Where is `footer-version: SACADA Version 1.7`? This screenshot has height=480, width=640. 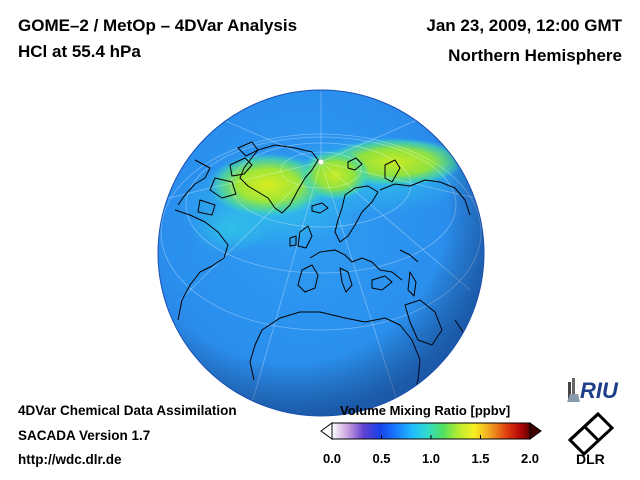
footer-version: SACADA Version 1.7 is located at coordinates (84, 435).